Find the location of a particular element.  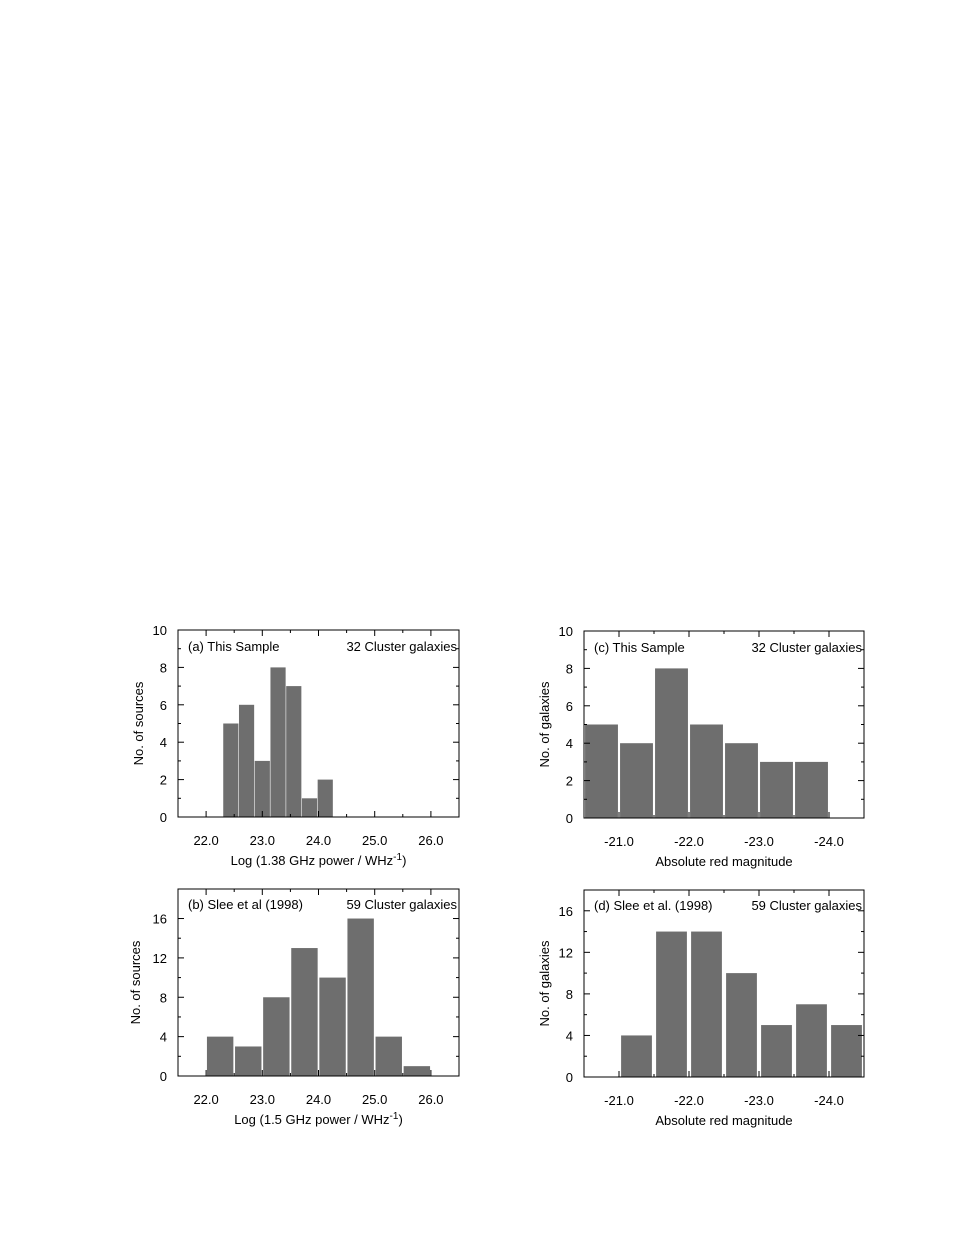

xlabel-b: Log (1.5 GHz power / WHz-1) is located at coordinates (318, 1119).